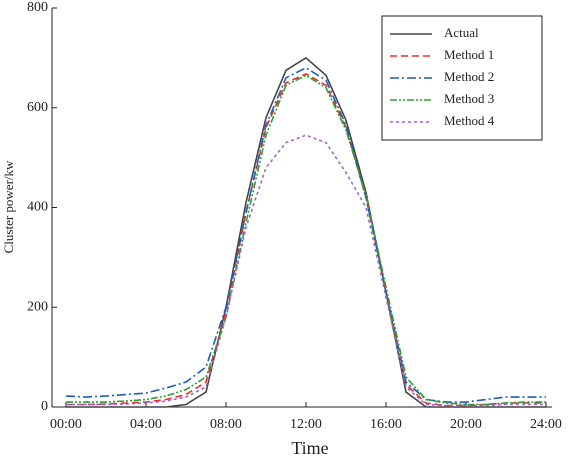 The width and height of the screenshot is (575, 461). I want to click on legend-label: Actual, so click(461, 32).